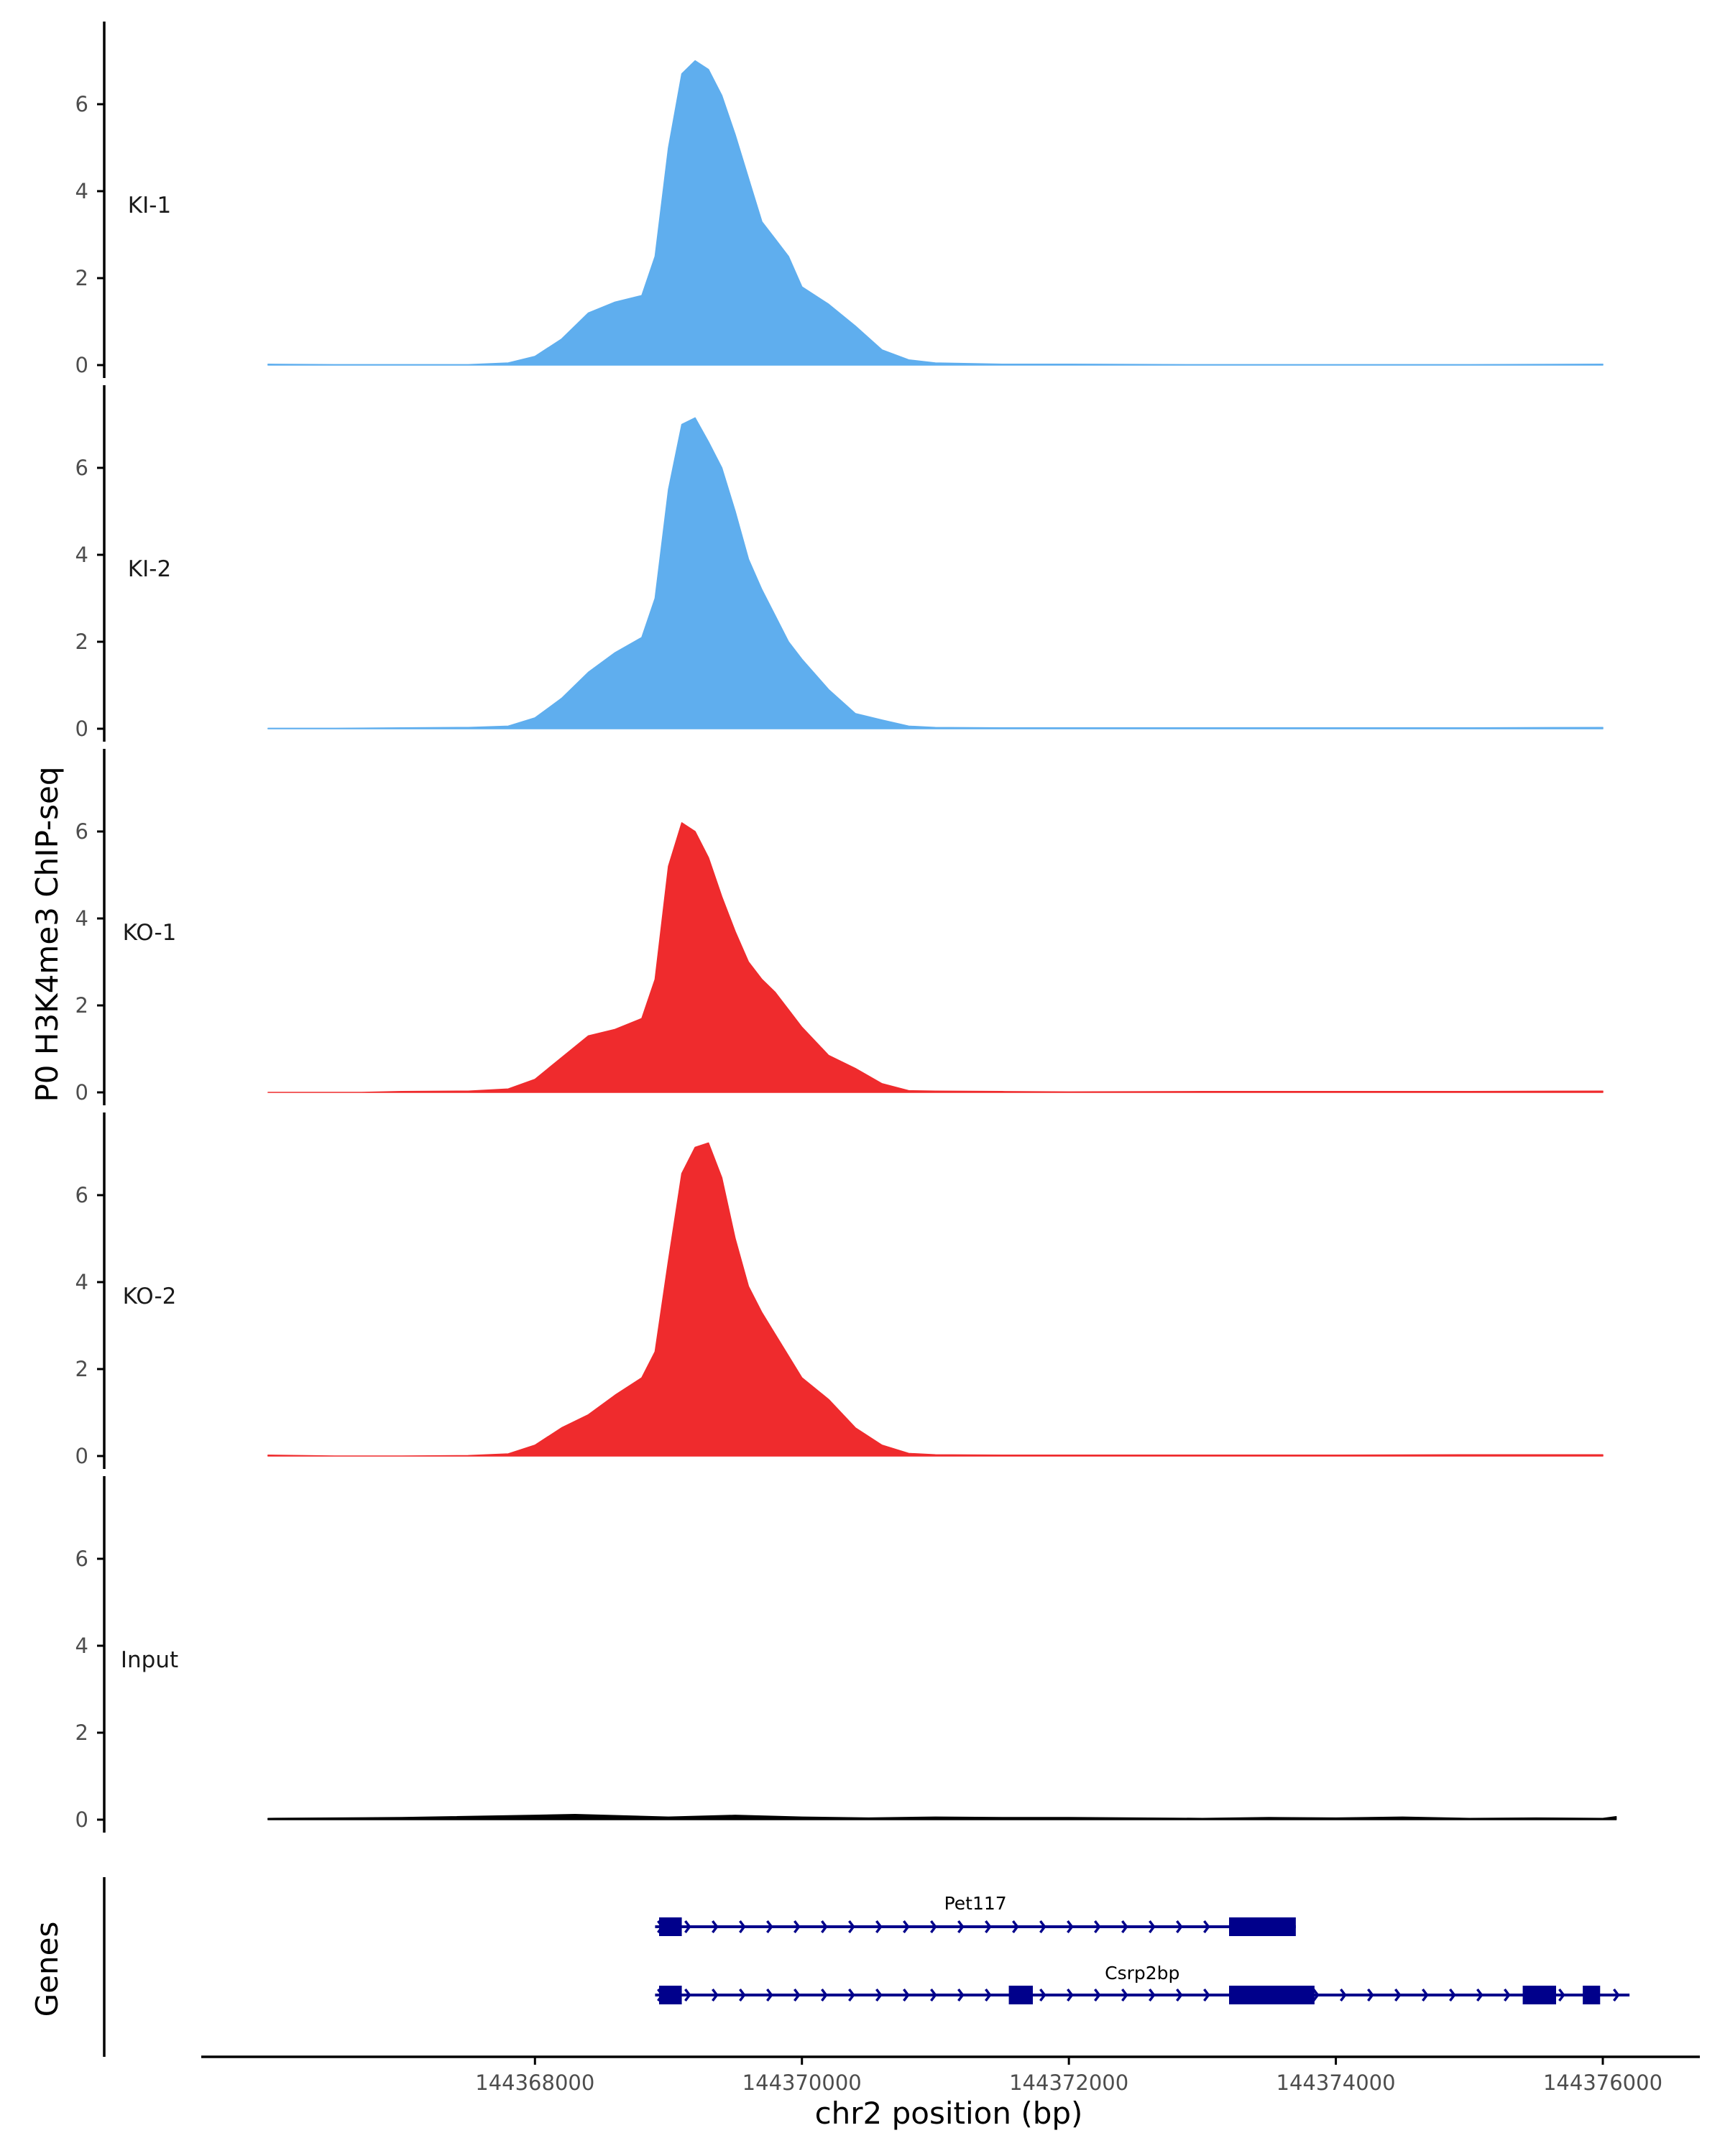 Image resolution: width=1725 pixels, height=2156 pixels. Describe the element at coordinates (975, 1904) in the screenshot. I see `gene-name-label: Pet117` at that location.